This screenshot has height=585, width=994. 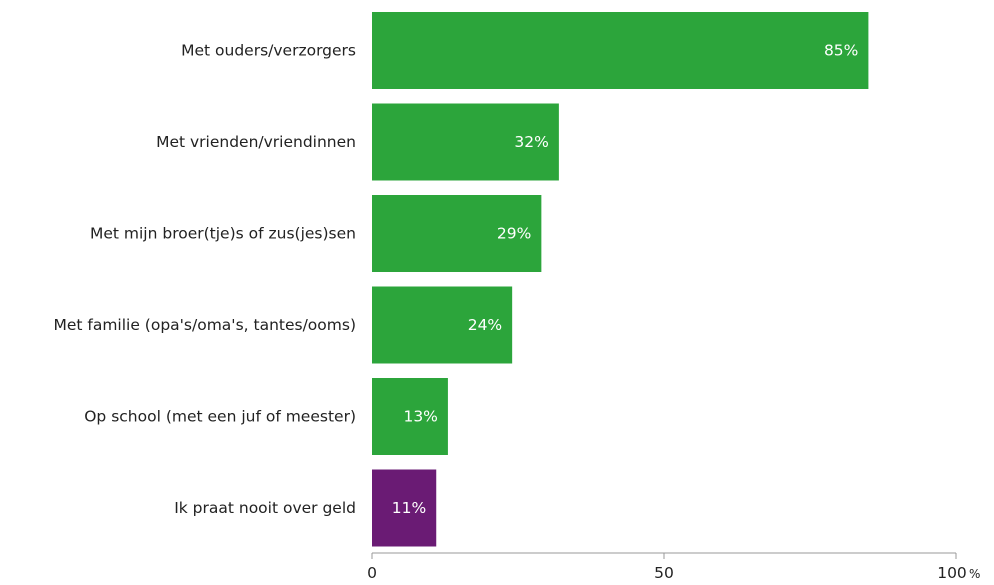 I want to click on data-label: 32%, so click(x=531, y=142).